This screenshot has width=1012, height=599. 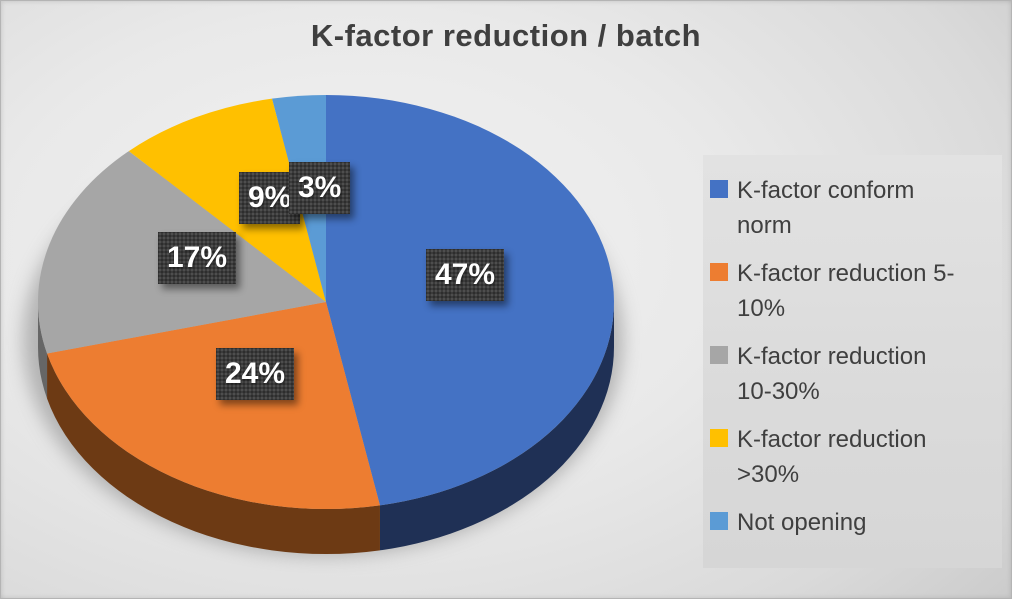 I want to click on legend-label: Not opening, so click(x=802, y=522).